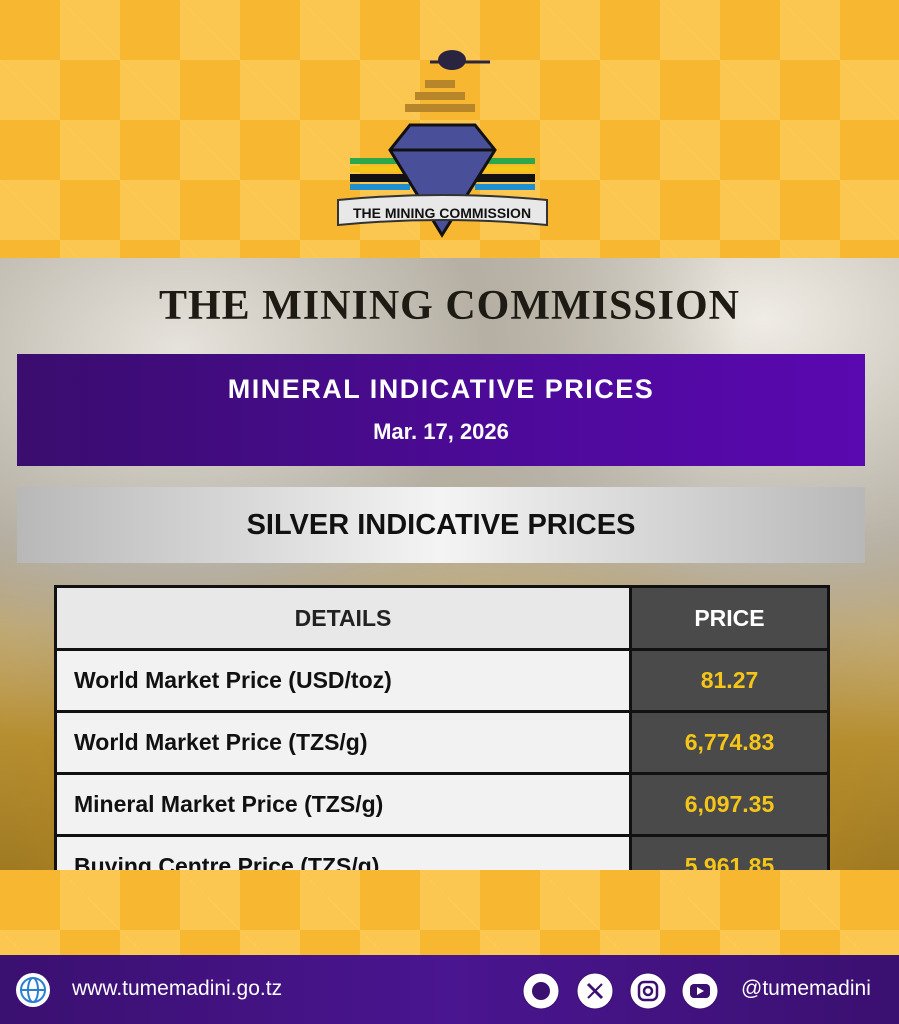 The height and width of the screenshot is (1024, 899). Describe the element at coordinates (441, 431) in the screenshot. I see `header-date: Mar. 17, 2026` at that location.